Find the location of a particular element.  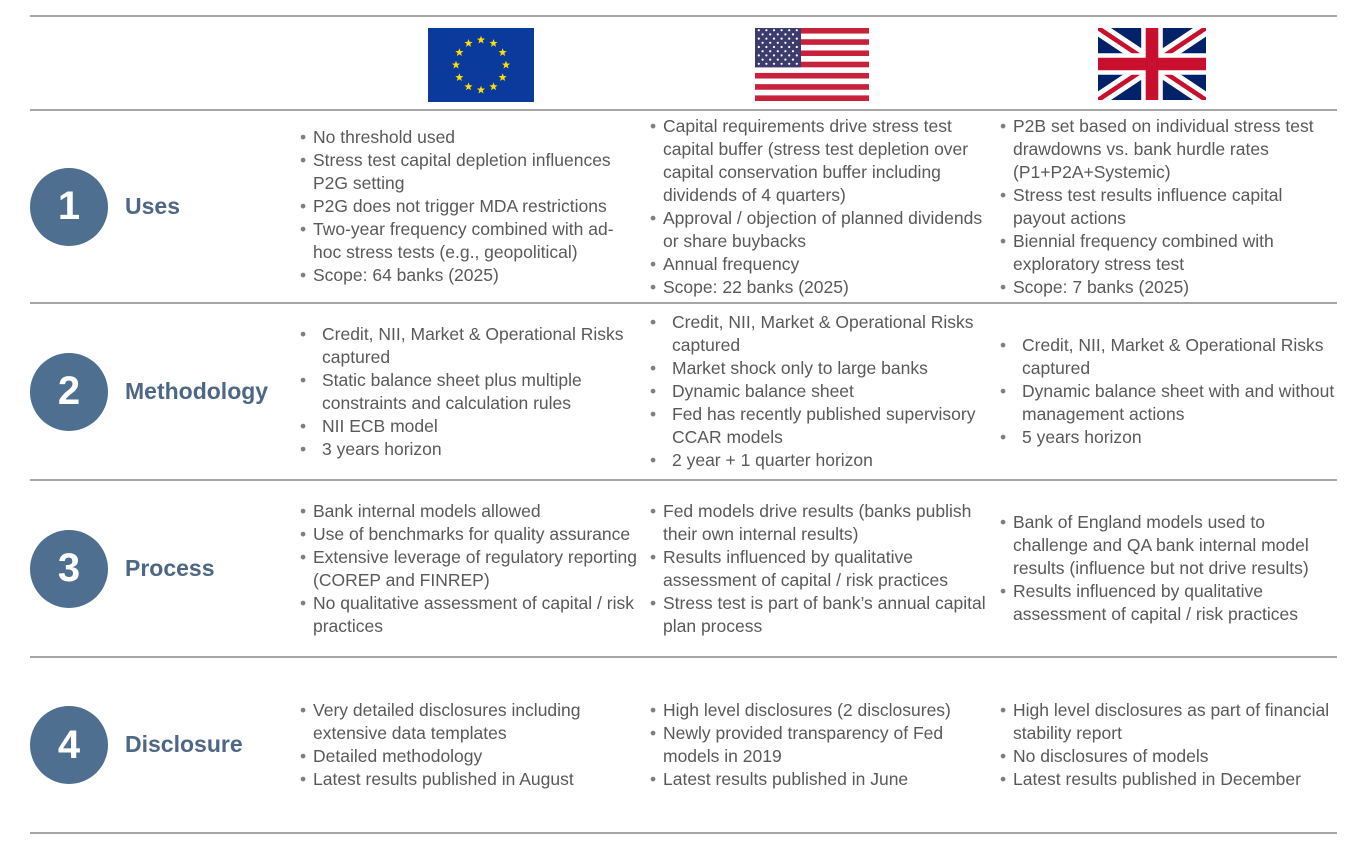

bullet-item: NII ECB model is located at coordinates (470, 426).